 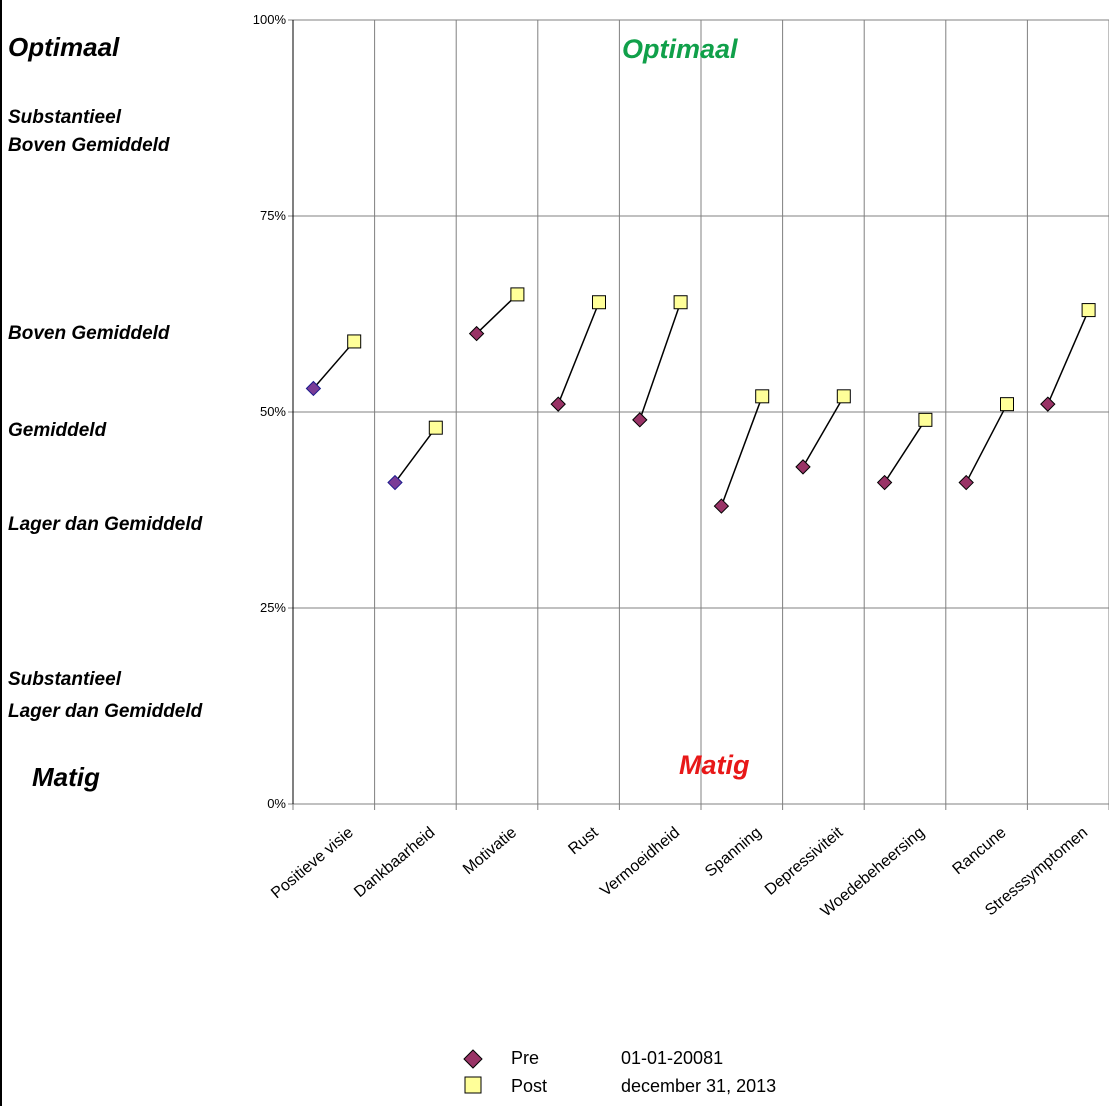 I want to click on band-label-boven-gemiddeld: Boven Gemiddeld, so click(x=89, y=333).